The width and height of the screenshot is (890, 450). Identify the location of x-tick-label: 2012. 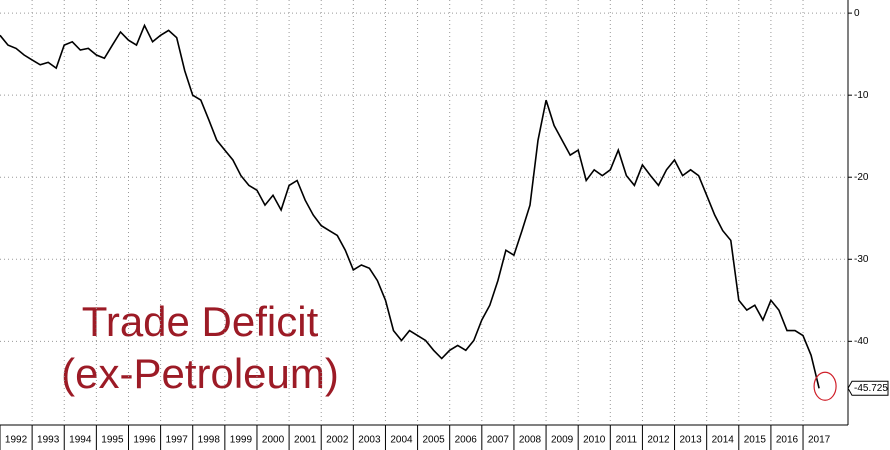
(658, 440).